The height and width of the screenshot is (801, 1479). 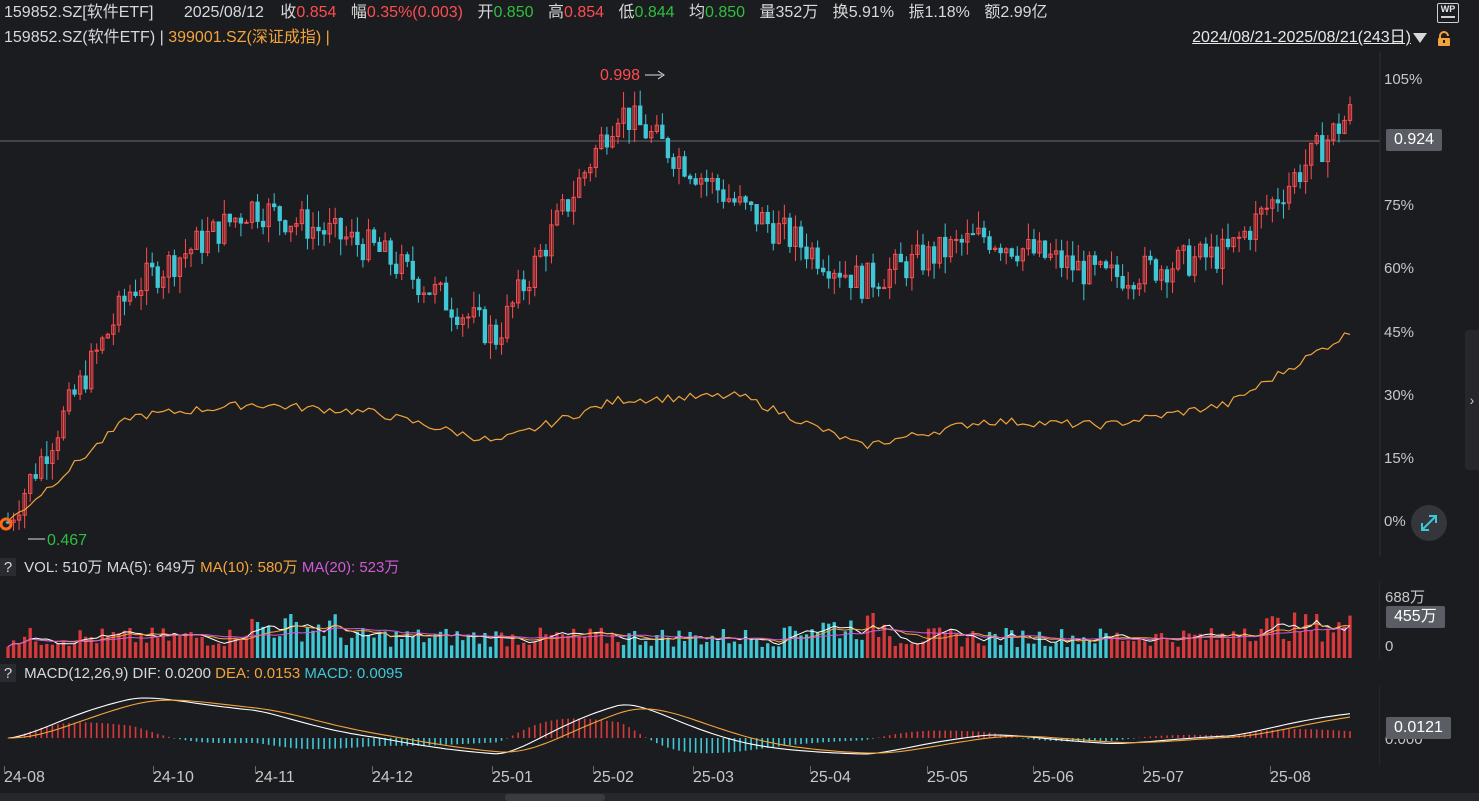 What do you see at coordinates (84, 37) in the screenshot?
I see `legend-main: 159852.SZ(软件ETF) |` at bounding box center [84, 37].